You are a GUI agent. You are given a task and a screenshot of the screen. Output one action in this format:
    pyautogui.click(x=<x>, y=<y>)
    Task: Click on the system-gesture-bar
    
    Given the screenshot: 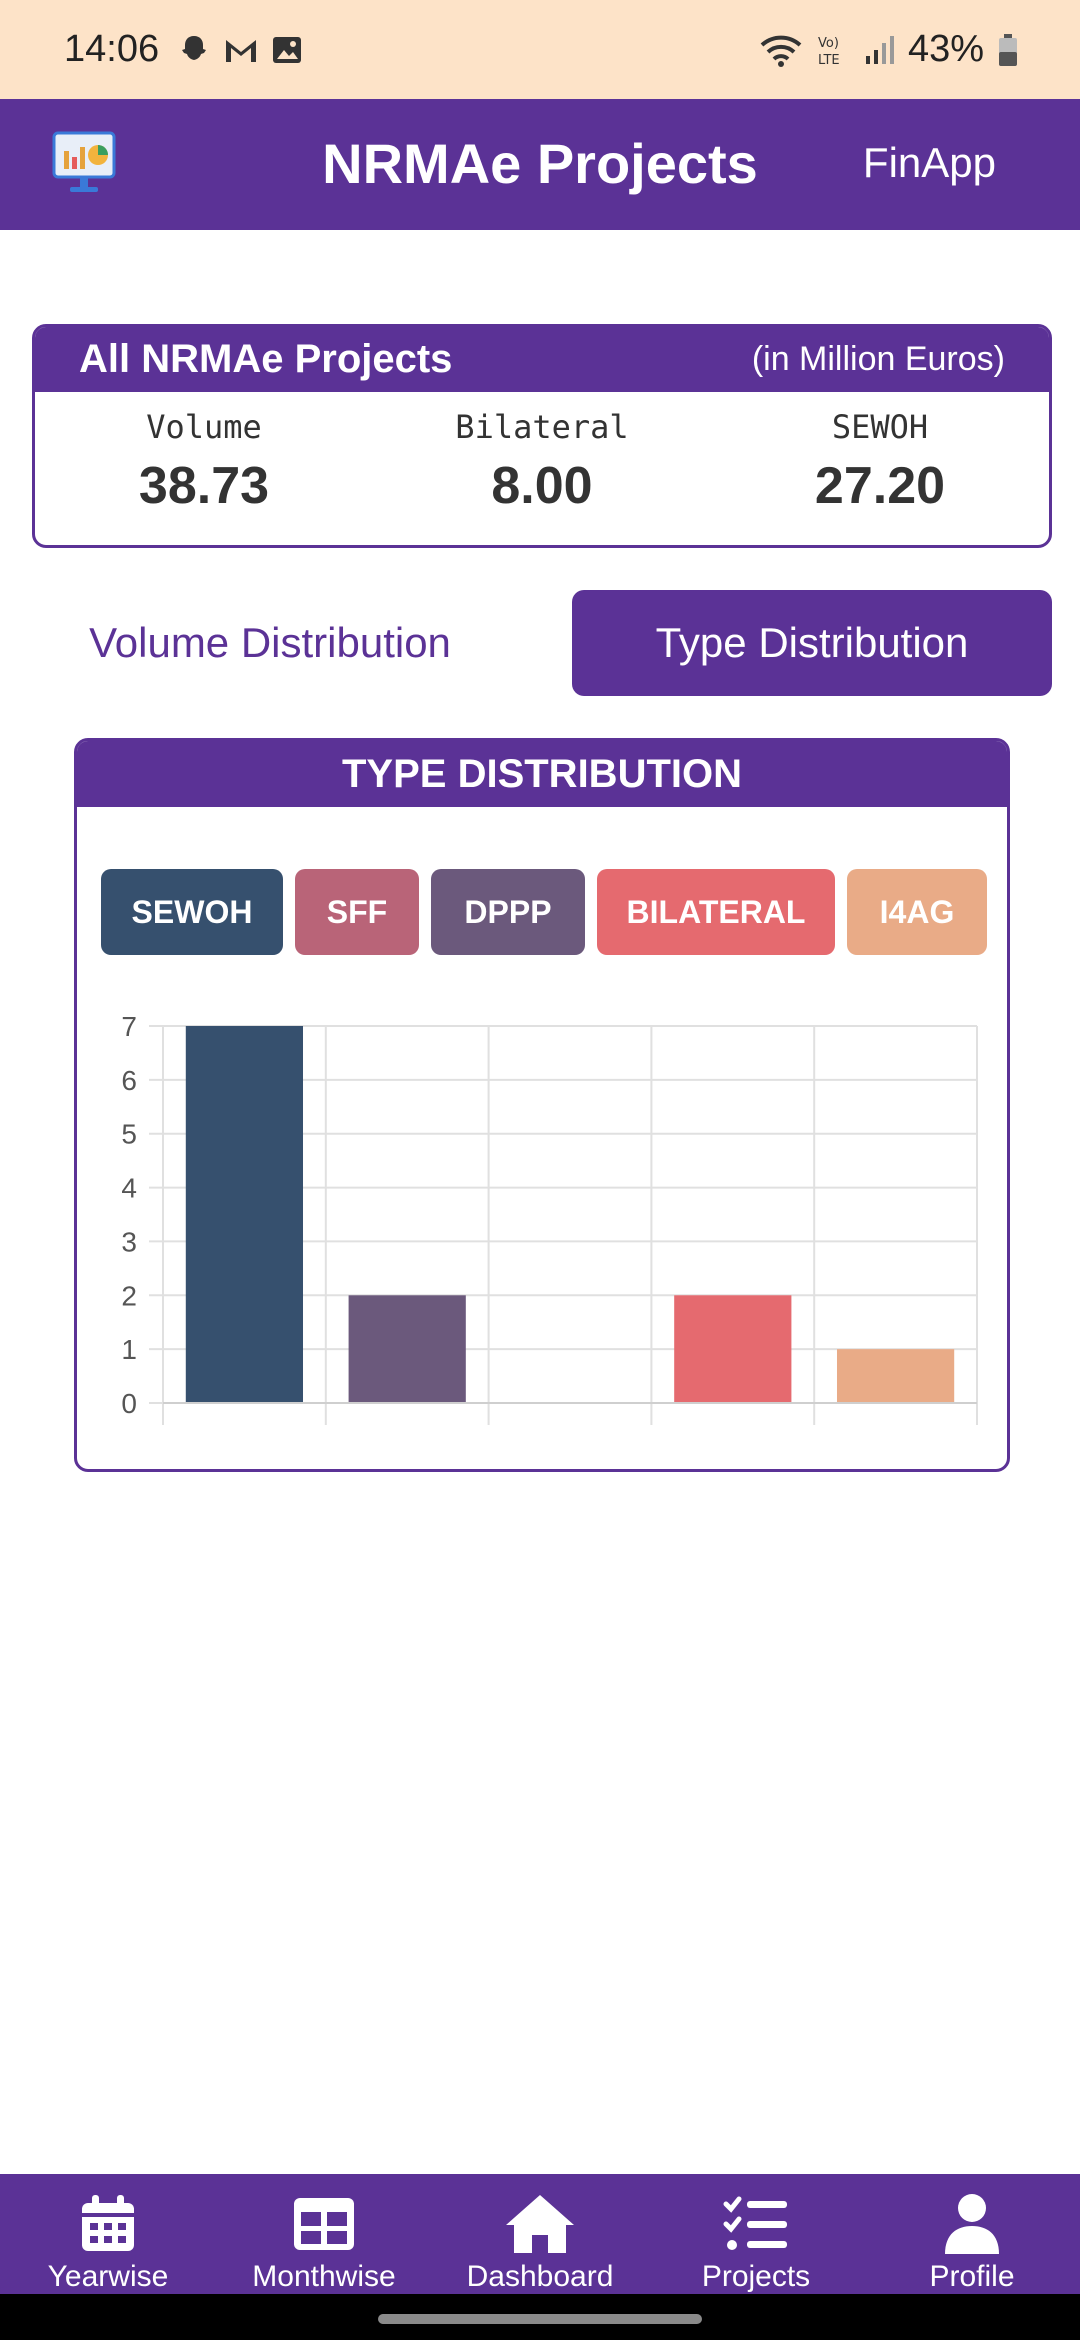 What is the action you would take?
    pyautogui.click(x=540, y=2317)
    